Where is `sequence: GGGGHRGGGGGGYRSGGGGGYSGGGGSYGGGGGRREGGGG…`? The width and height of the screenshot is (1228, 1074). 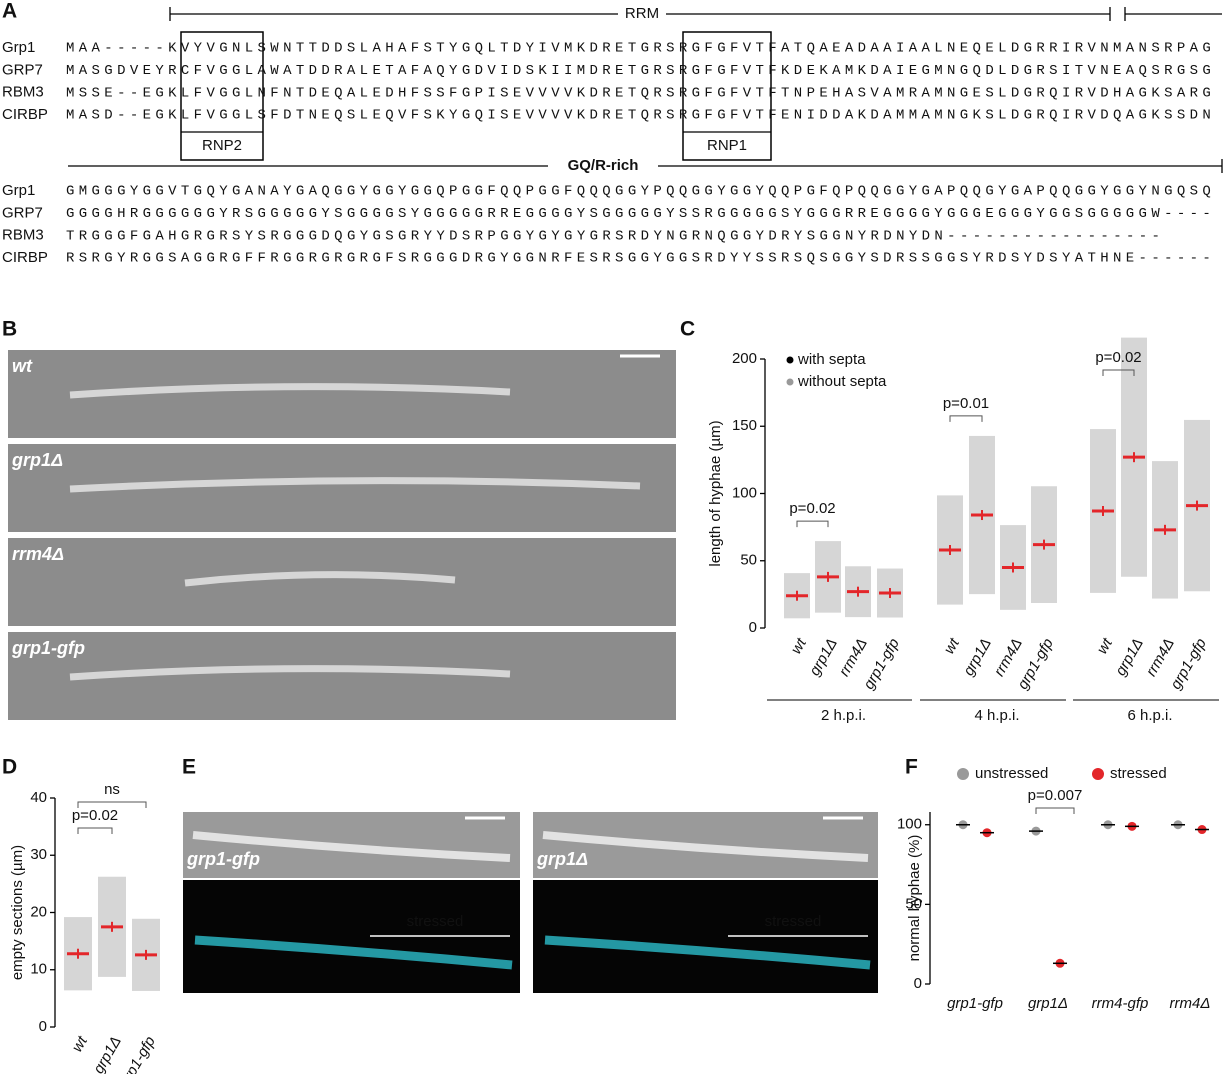
sequence: GGGGHRGGGGGGYRSGGGGGYSGGGGSYGGGGGRREGGGG… is located at coordinates (638, 214).